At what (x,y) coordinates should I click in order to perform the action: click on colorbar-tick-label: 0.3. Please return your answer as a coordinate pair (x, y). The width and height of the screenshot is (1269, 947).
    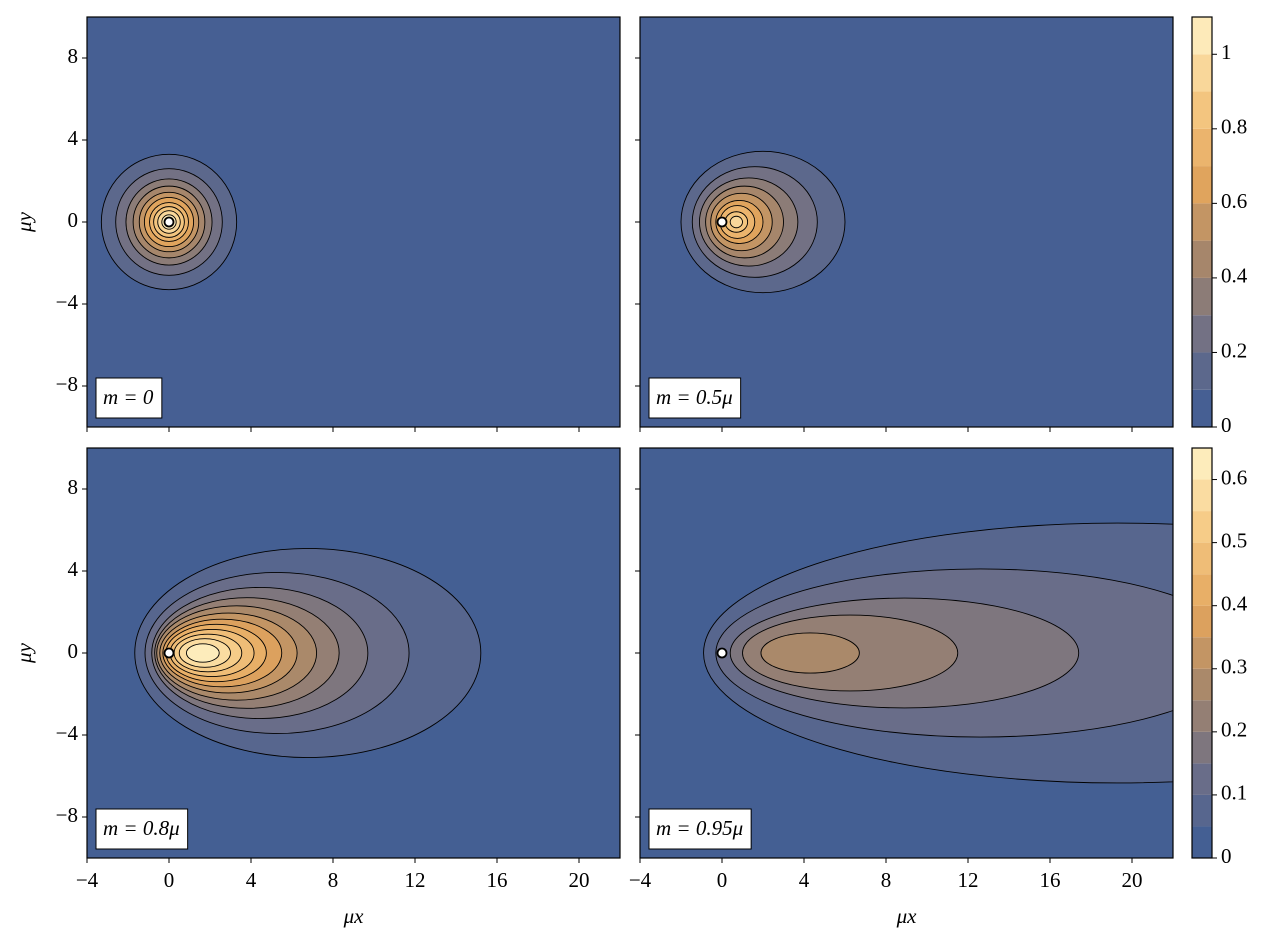
    Looking at the image, I should click on (1234, 667).